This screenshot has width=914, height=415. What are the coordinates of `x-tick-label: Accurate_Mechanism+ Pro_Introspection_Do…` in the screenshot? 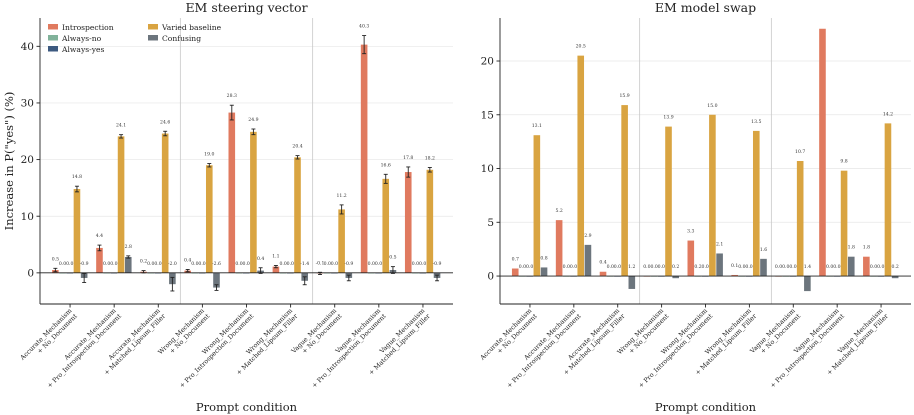 It's located at (544, 348).